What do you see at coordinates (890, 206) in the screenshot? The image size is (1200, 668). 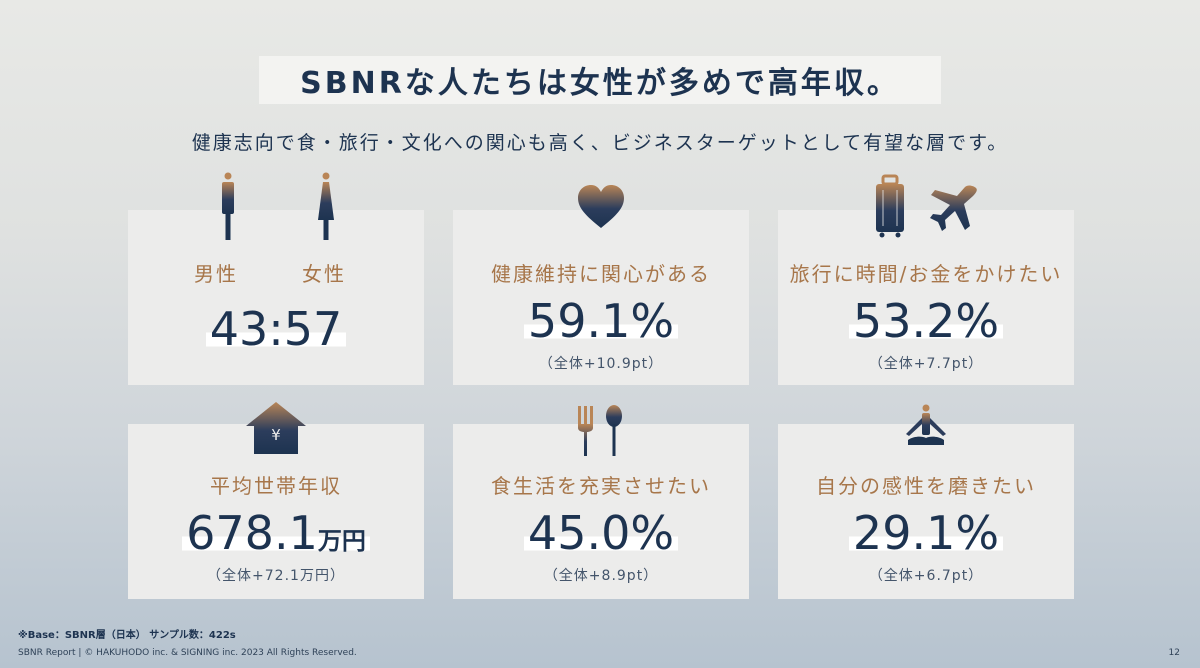 I see `suitcase-icon` at bounding box center [890, 206].